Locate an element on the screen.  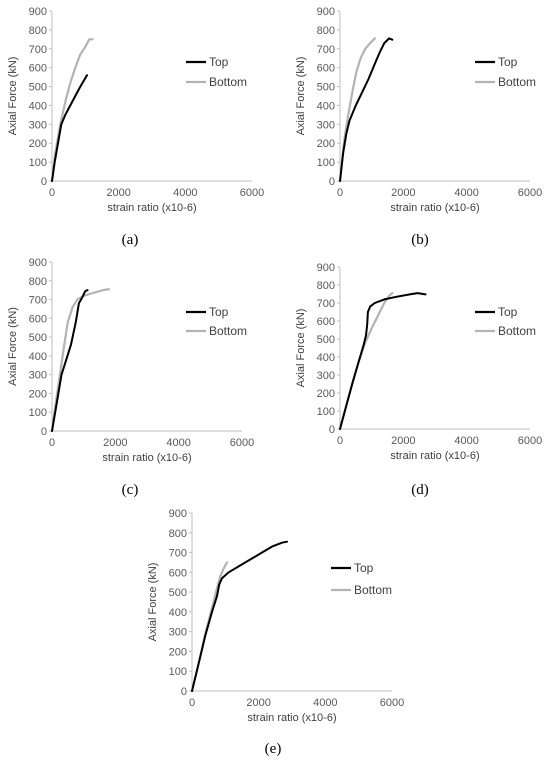
panel-label: (d) is located at coordinates (420, 490).